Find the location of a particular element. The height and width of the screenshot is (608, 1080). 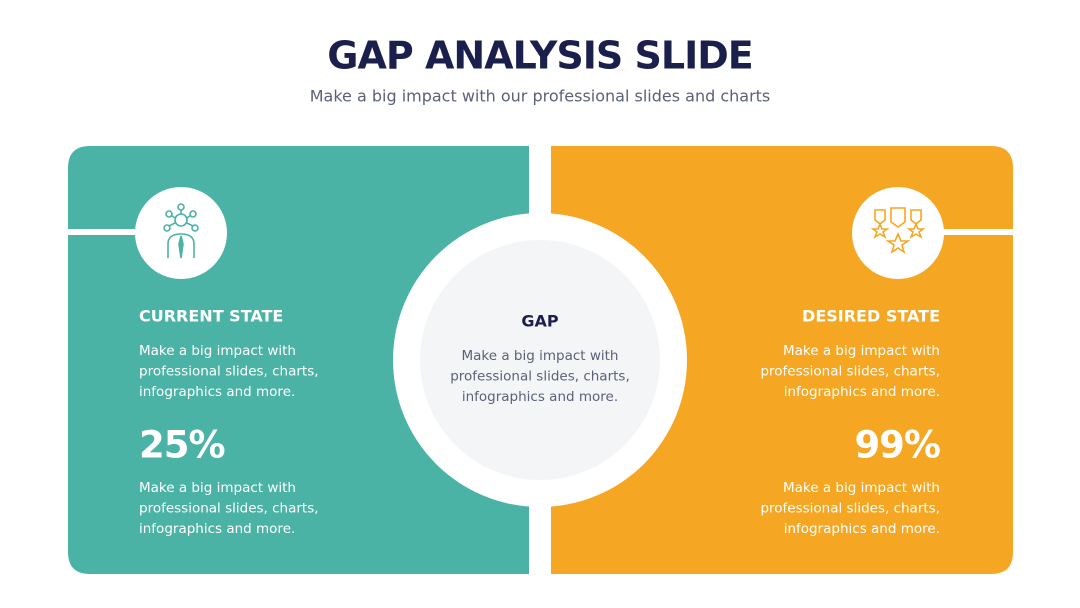

desired-text: infographics and more. is located at coordinates (862, 392).